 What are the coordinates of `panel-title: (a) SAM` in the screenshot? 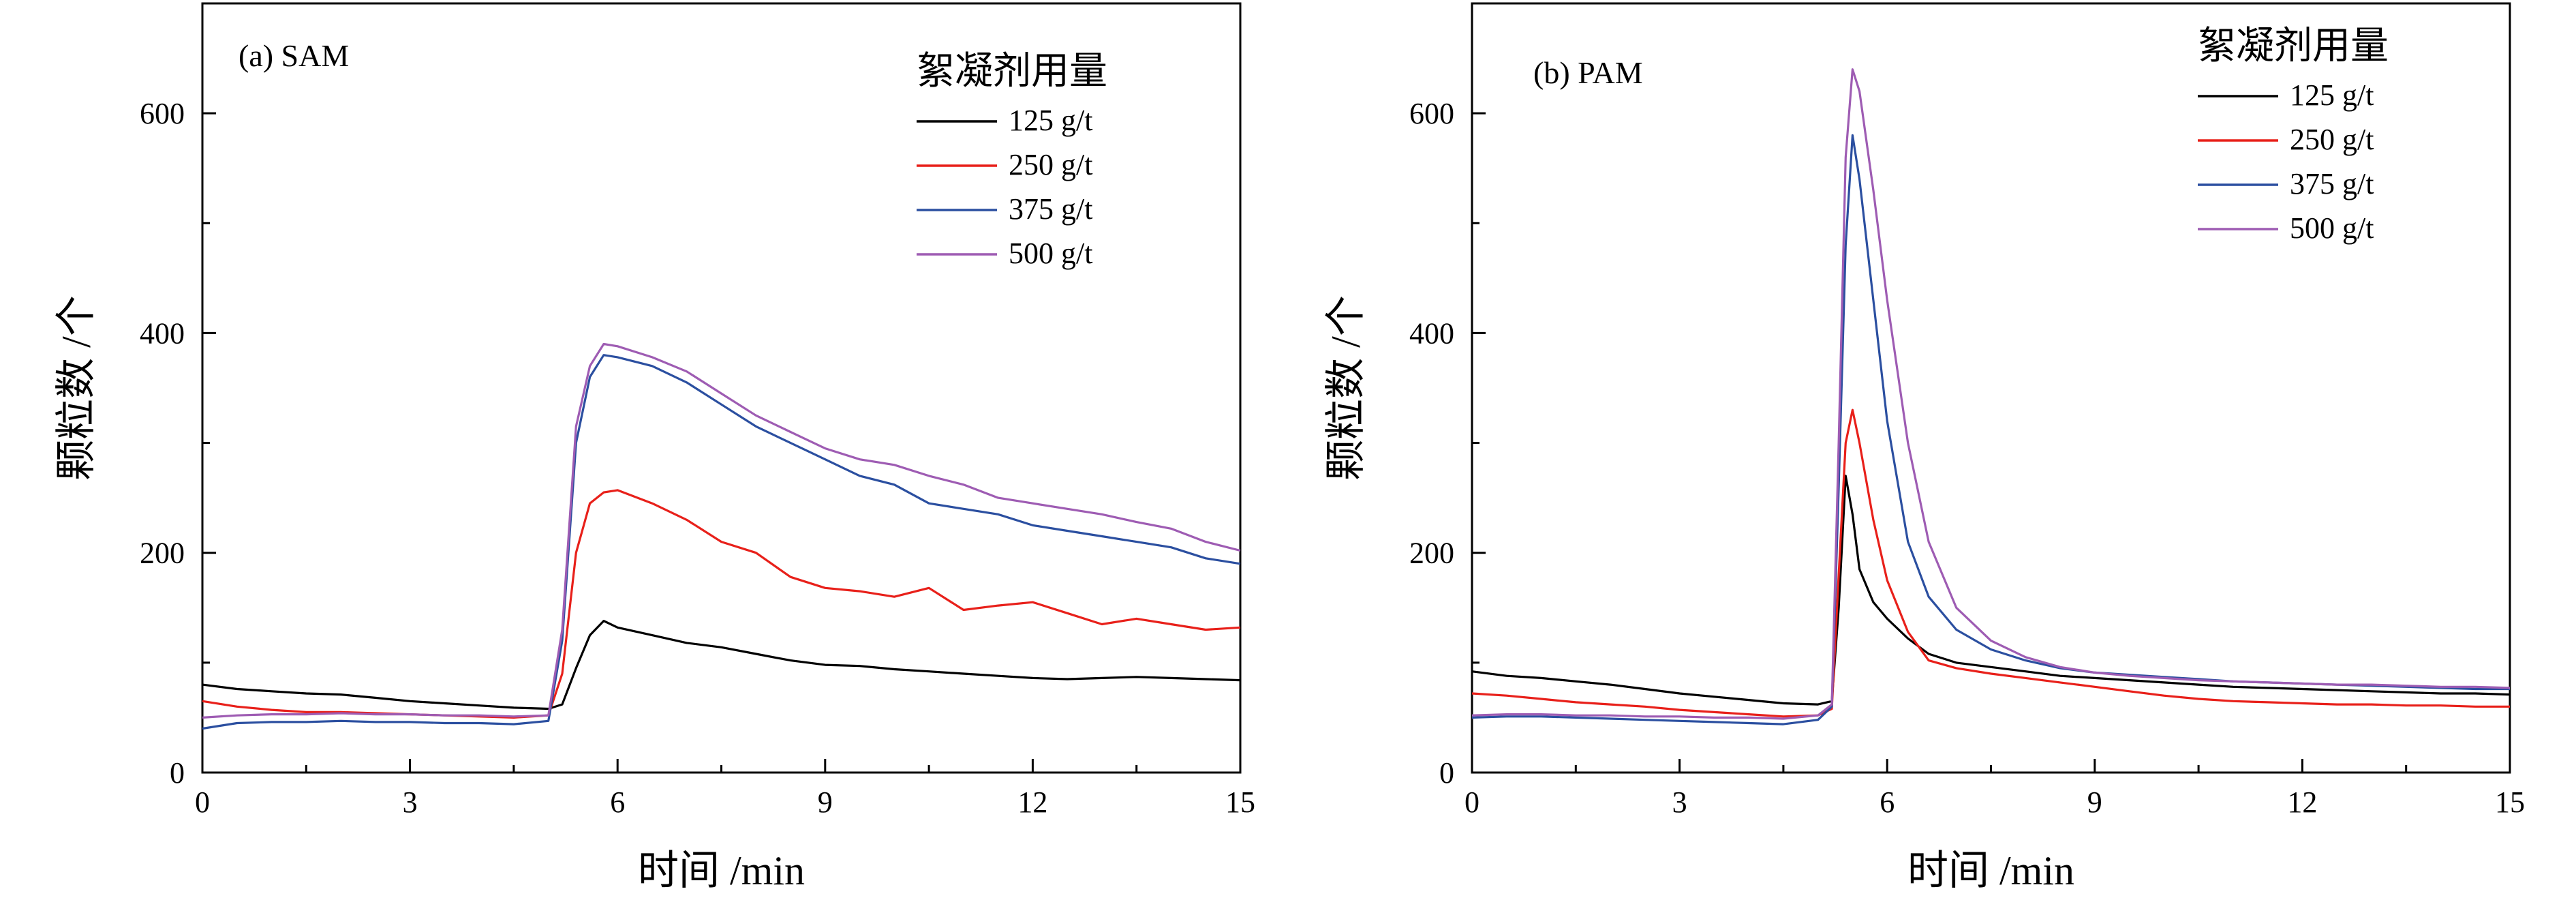 It's located at (294, 55).